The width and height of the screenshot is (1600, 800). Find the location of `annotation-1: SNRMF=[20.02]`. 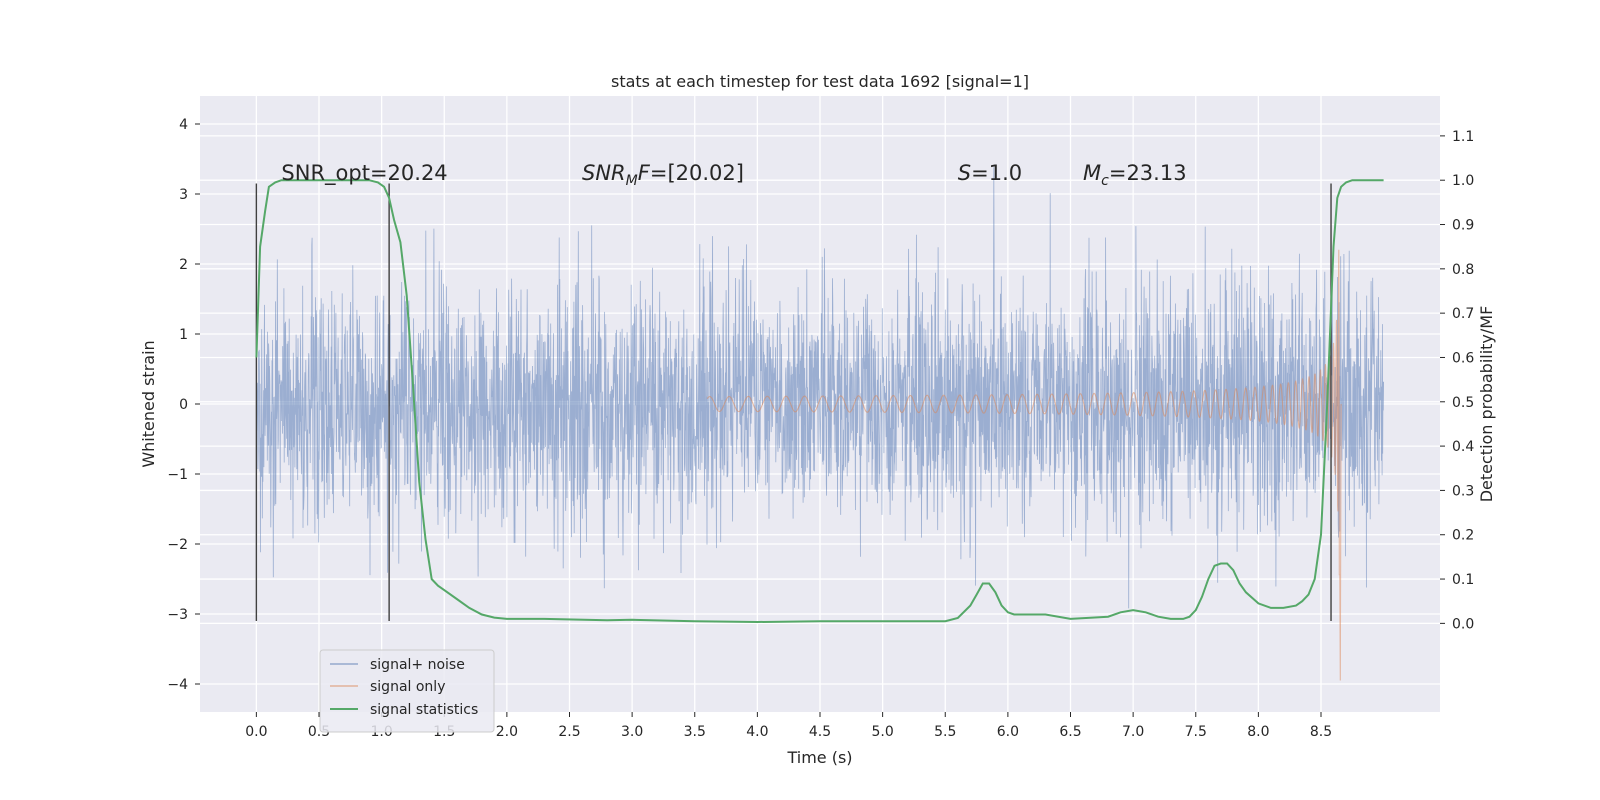

annotation-1: SNRMF=[20.02] is located at coordinates (663, 175).